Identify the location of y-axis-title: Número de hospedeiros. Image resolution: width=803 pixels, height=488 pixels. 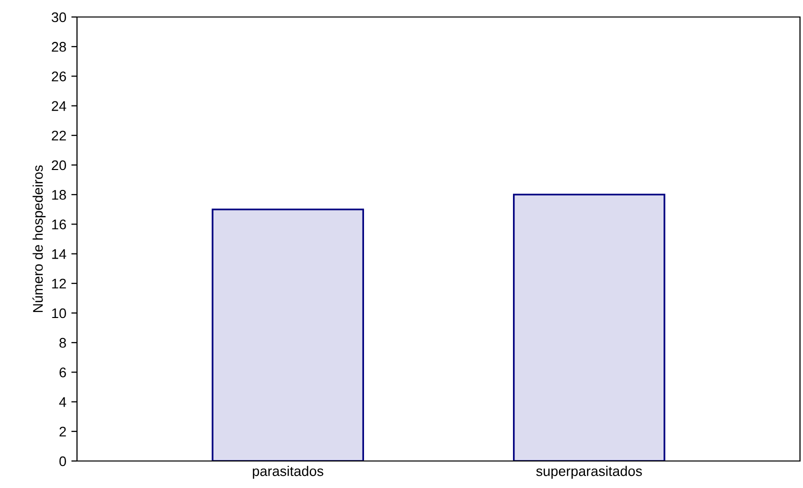
(39, 238).